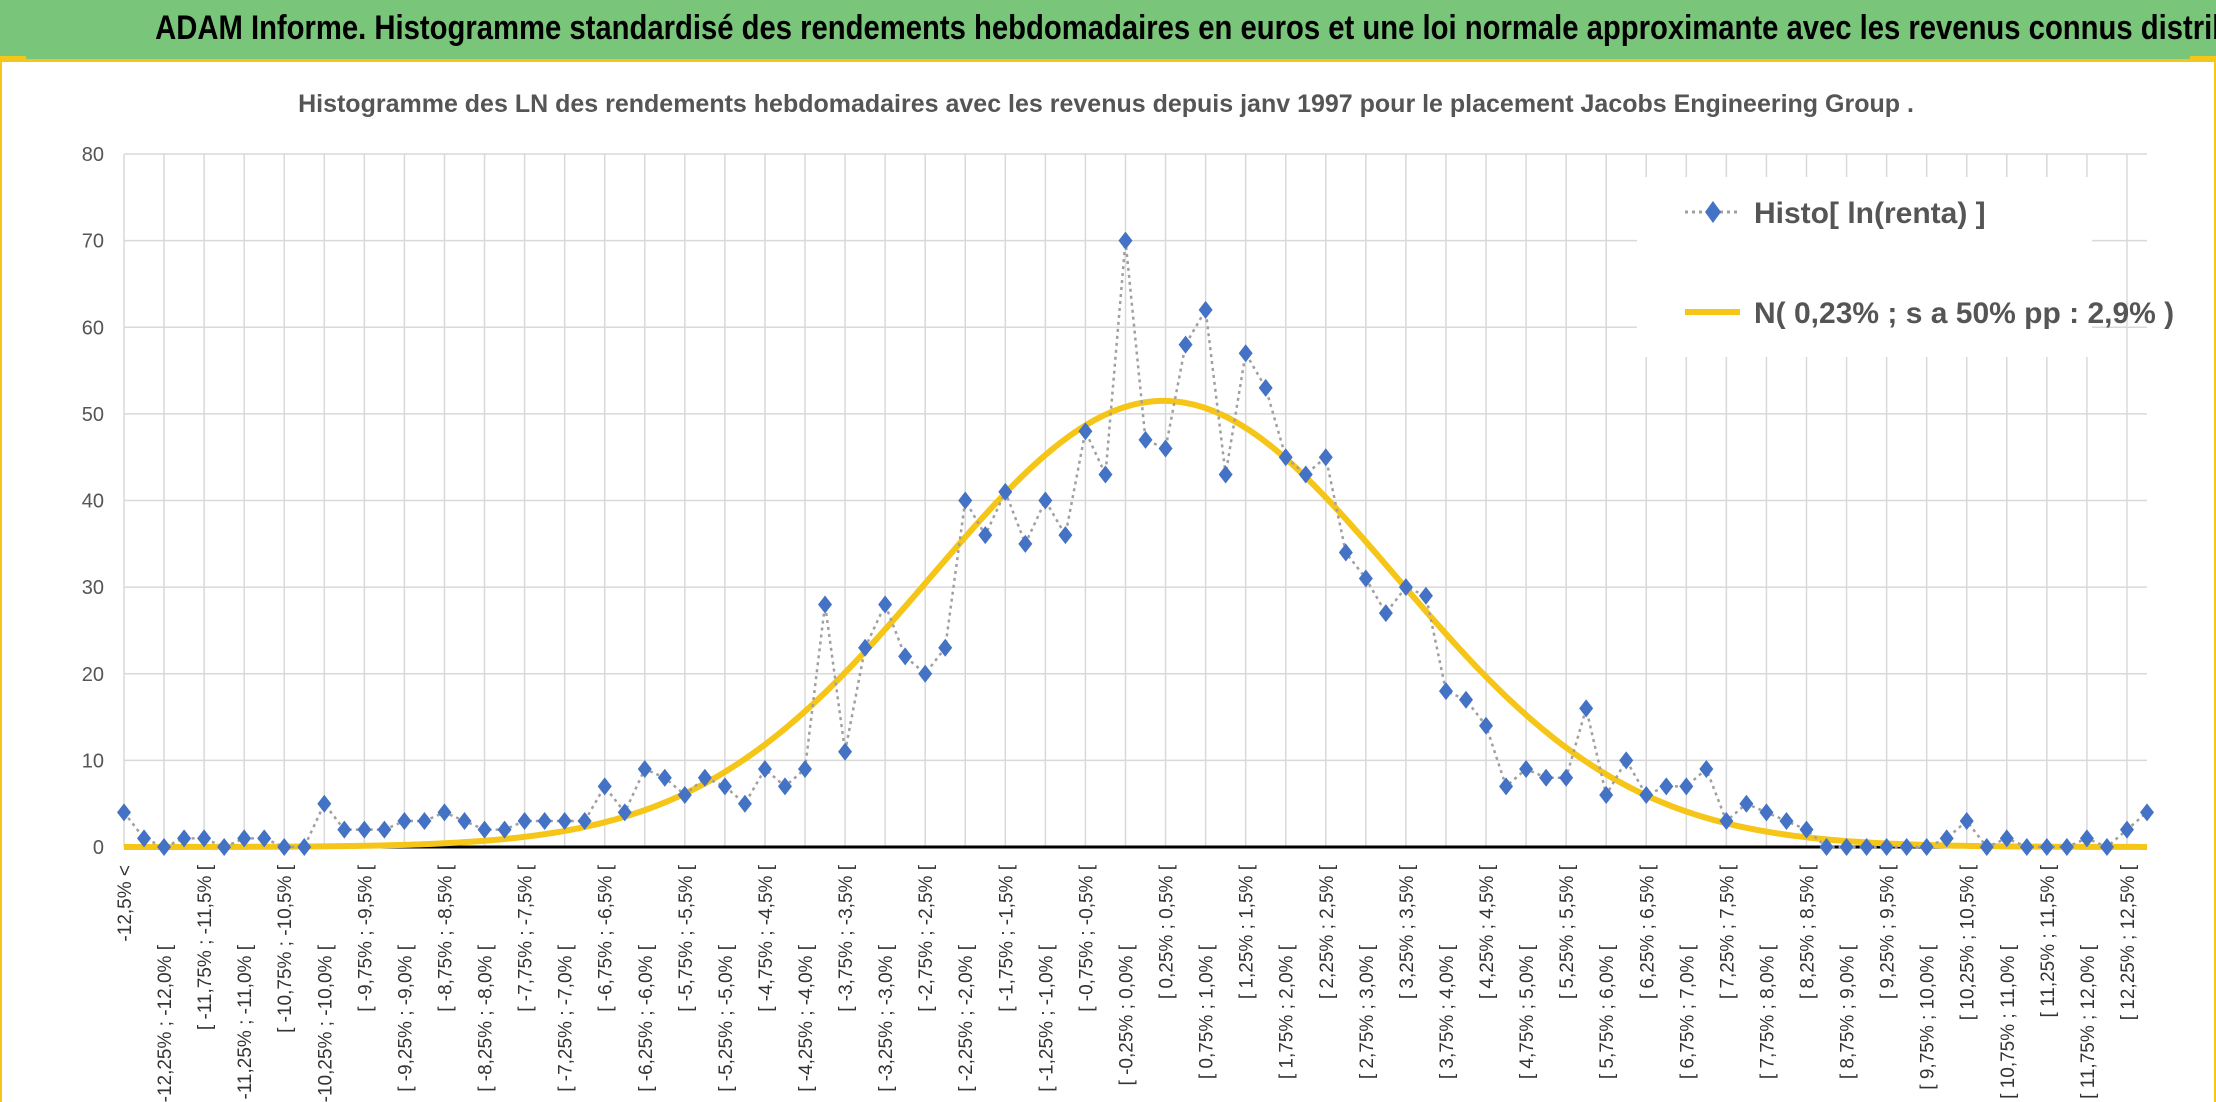 The height and width of the screenshot is (1102, 2216). I want to click on x-tick-label: [ -3,25% ; -3,0% [, so click(886, 1018).